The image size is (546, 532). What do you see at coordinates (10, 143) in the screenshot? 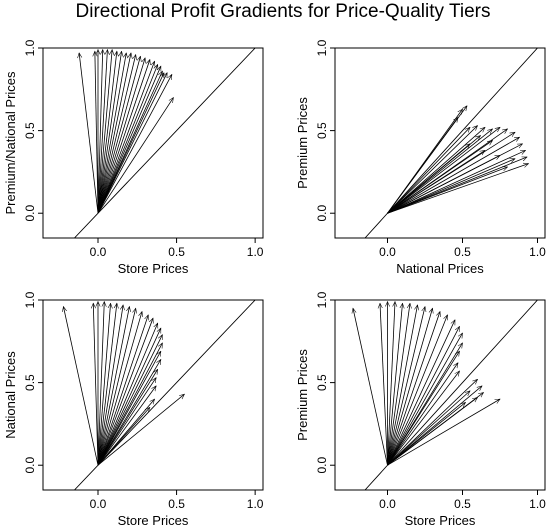
I see `y-axis-label: Premium/National Prices` at bounding box center [10, 143].